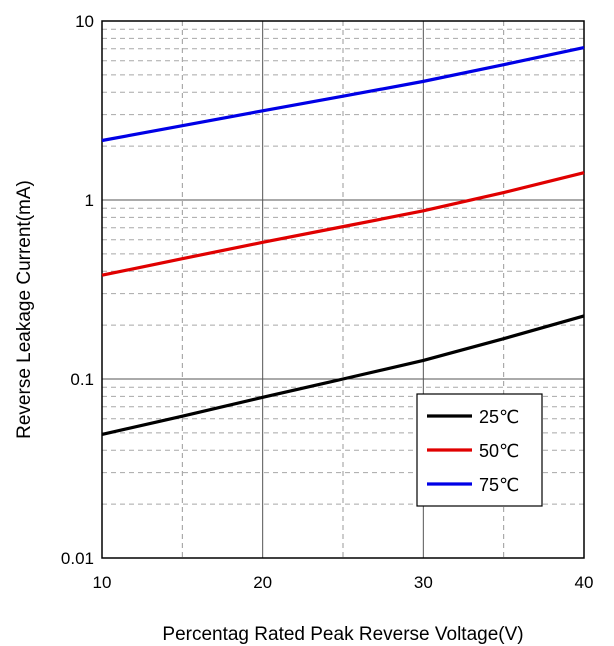 This screenshot has height=646, width=614. I want to click on legend-label-1: 50℃, so click(499, 451).